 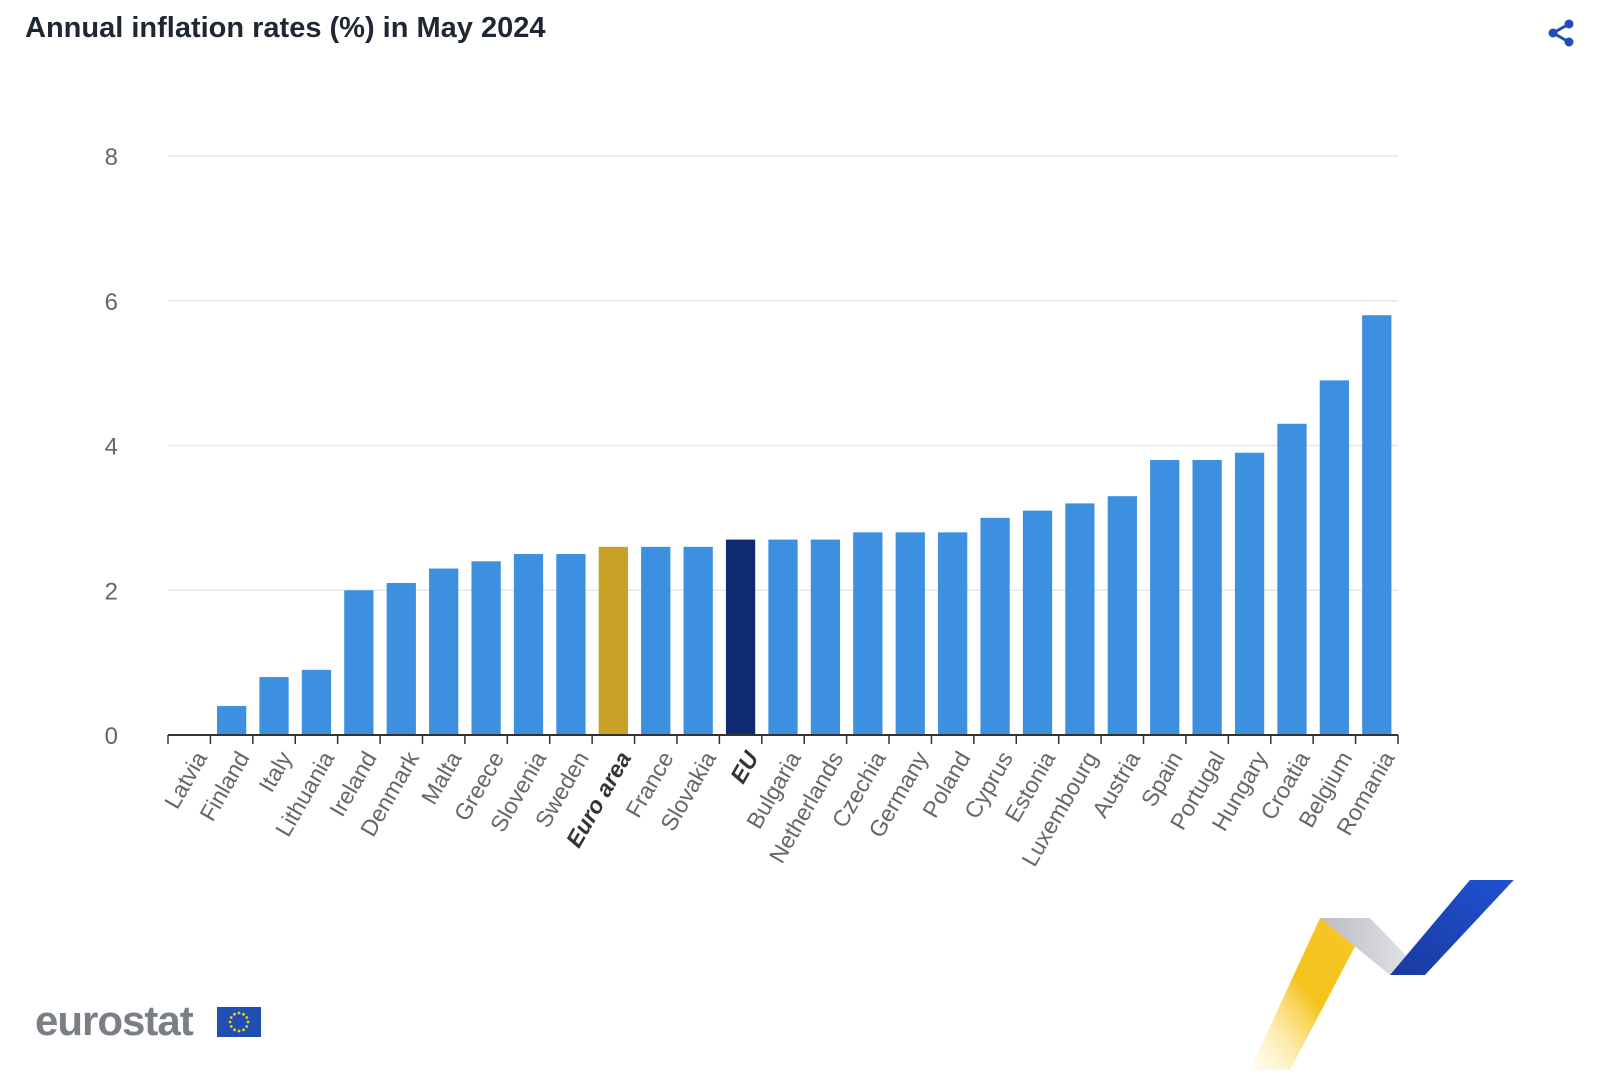 What do you see at coordinates (111, 591) in the screenshot?
I see `y-tick-label: 2` at bounding box center [111, 591].